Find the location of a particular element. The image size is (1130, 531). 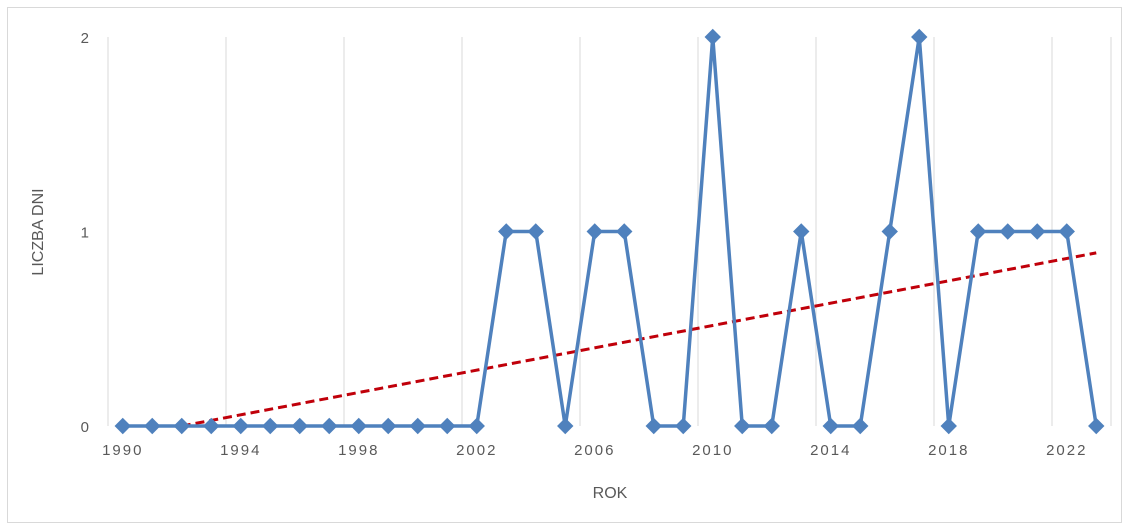

x-tick-2022: 2022 is located at coordinates (1066, 450).